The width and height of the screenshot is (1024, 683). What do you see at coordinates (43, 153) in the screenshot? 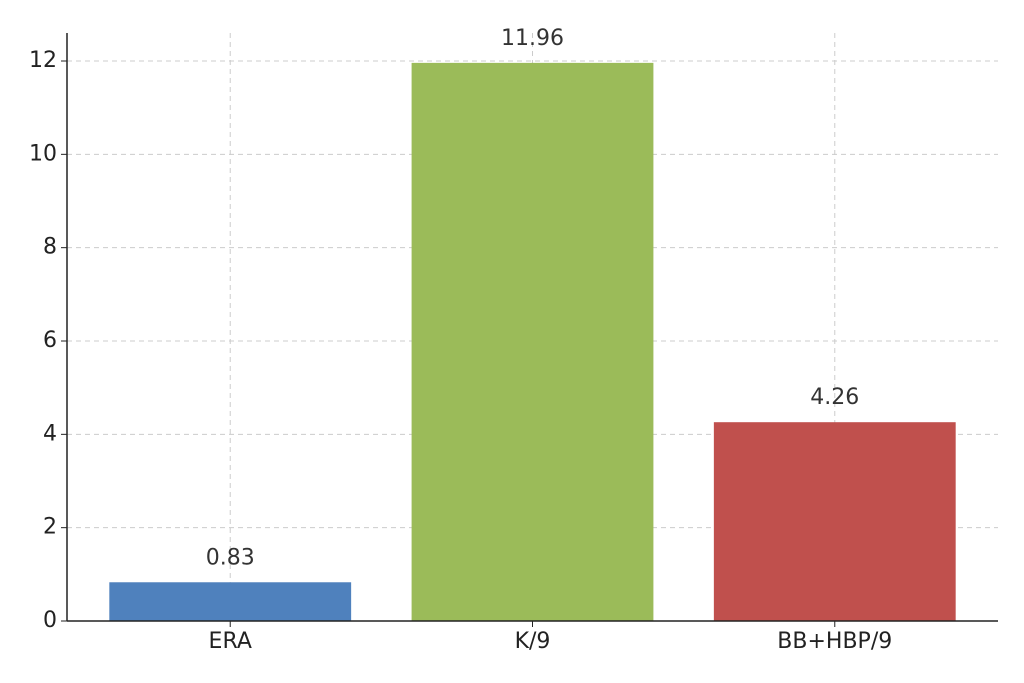
I see `y-tick-label: 10` at bounding box center [43, 153].